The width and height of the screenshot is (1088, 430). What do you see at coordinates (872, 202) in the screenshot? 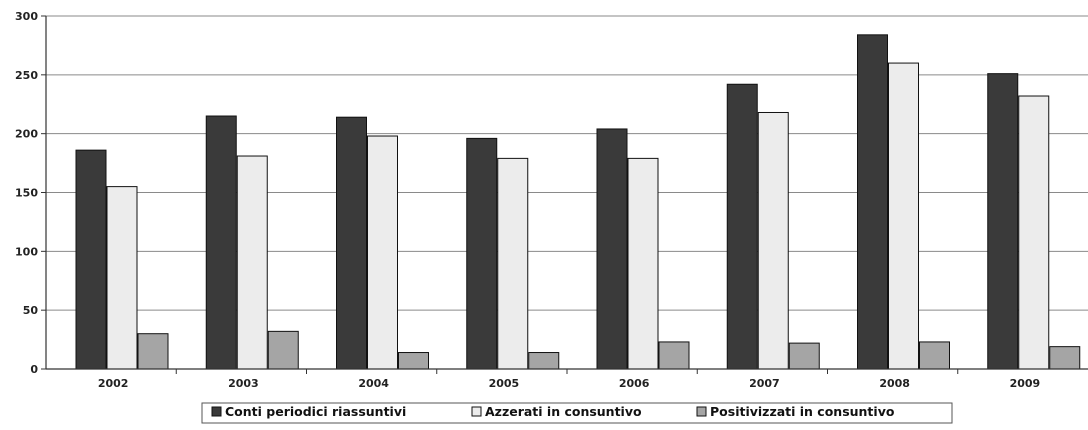
I see `bar-conti-2008` at bounding box center [872, 202].